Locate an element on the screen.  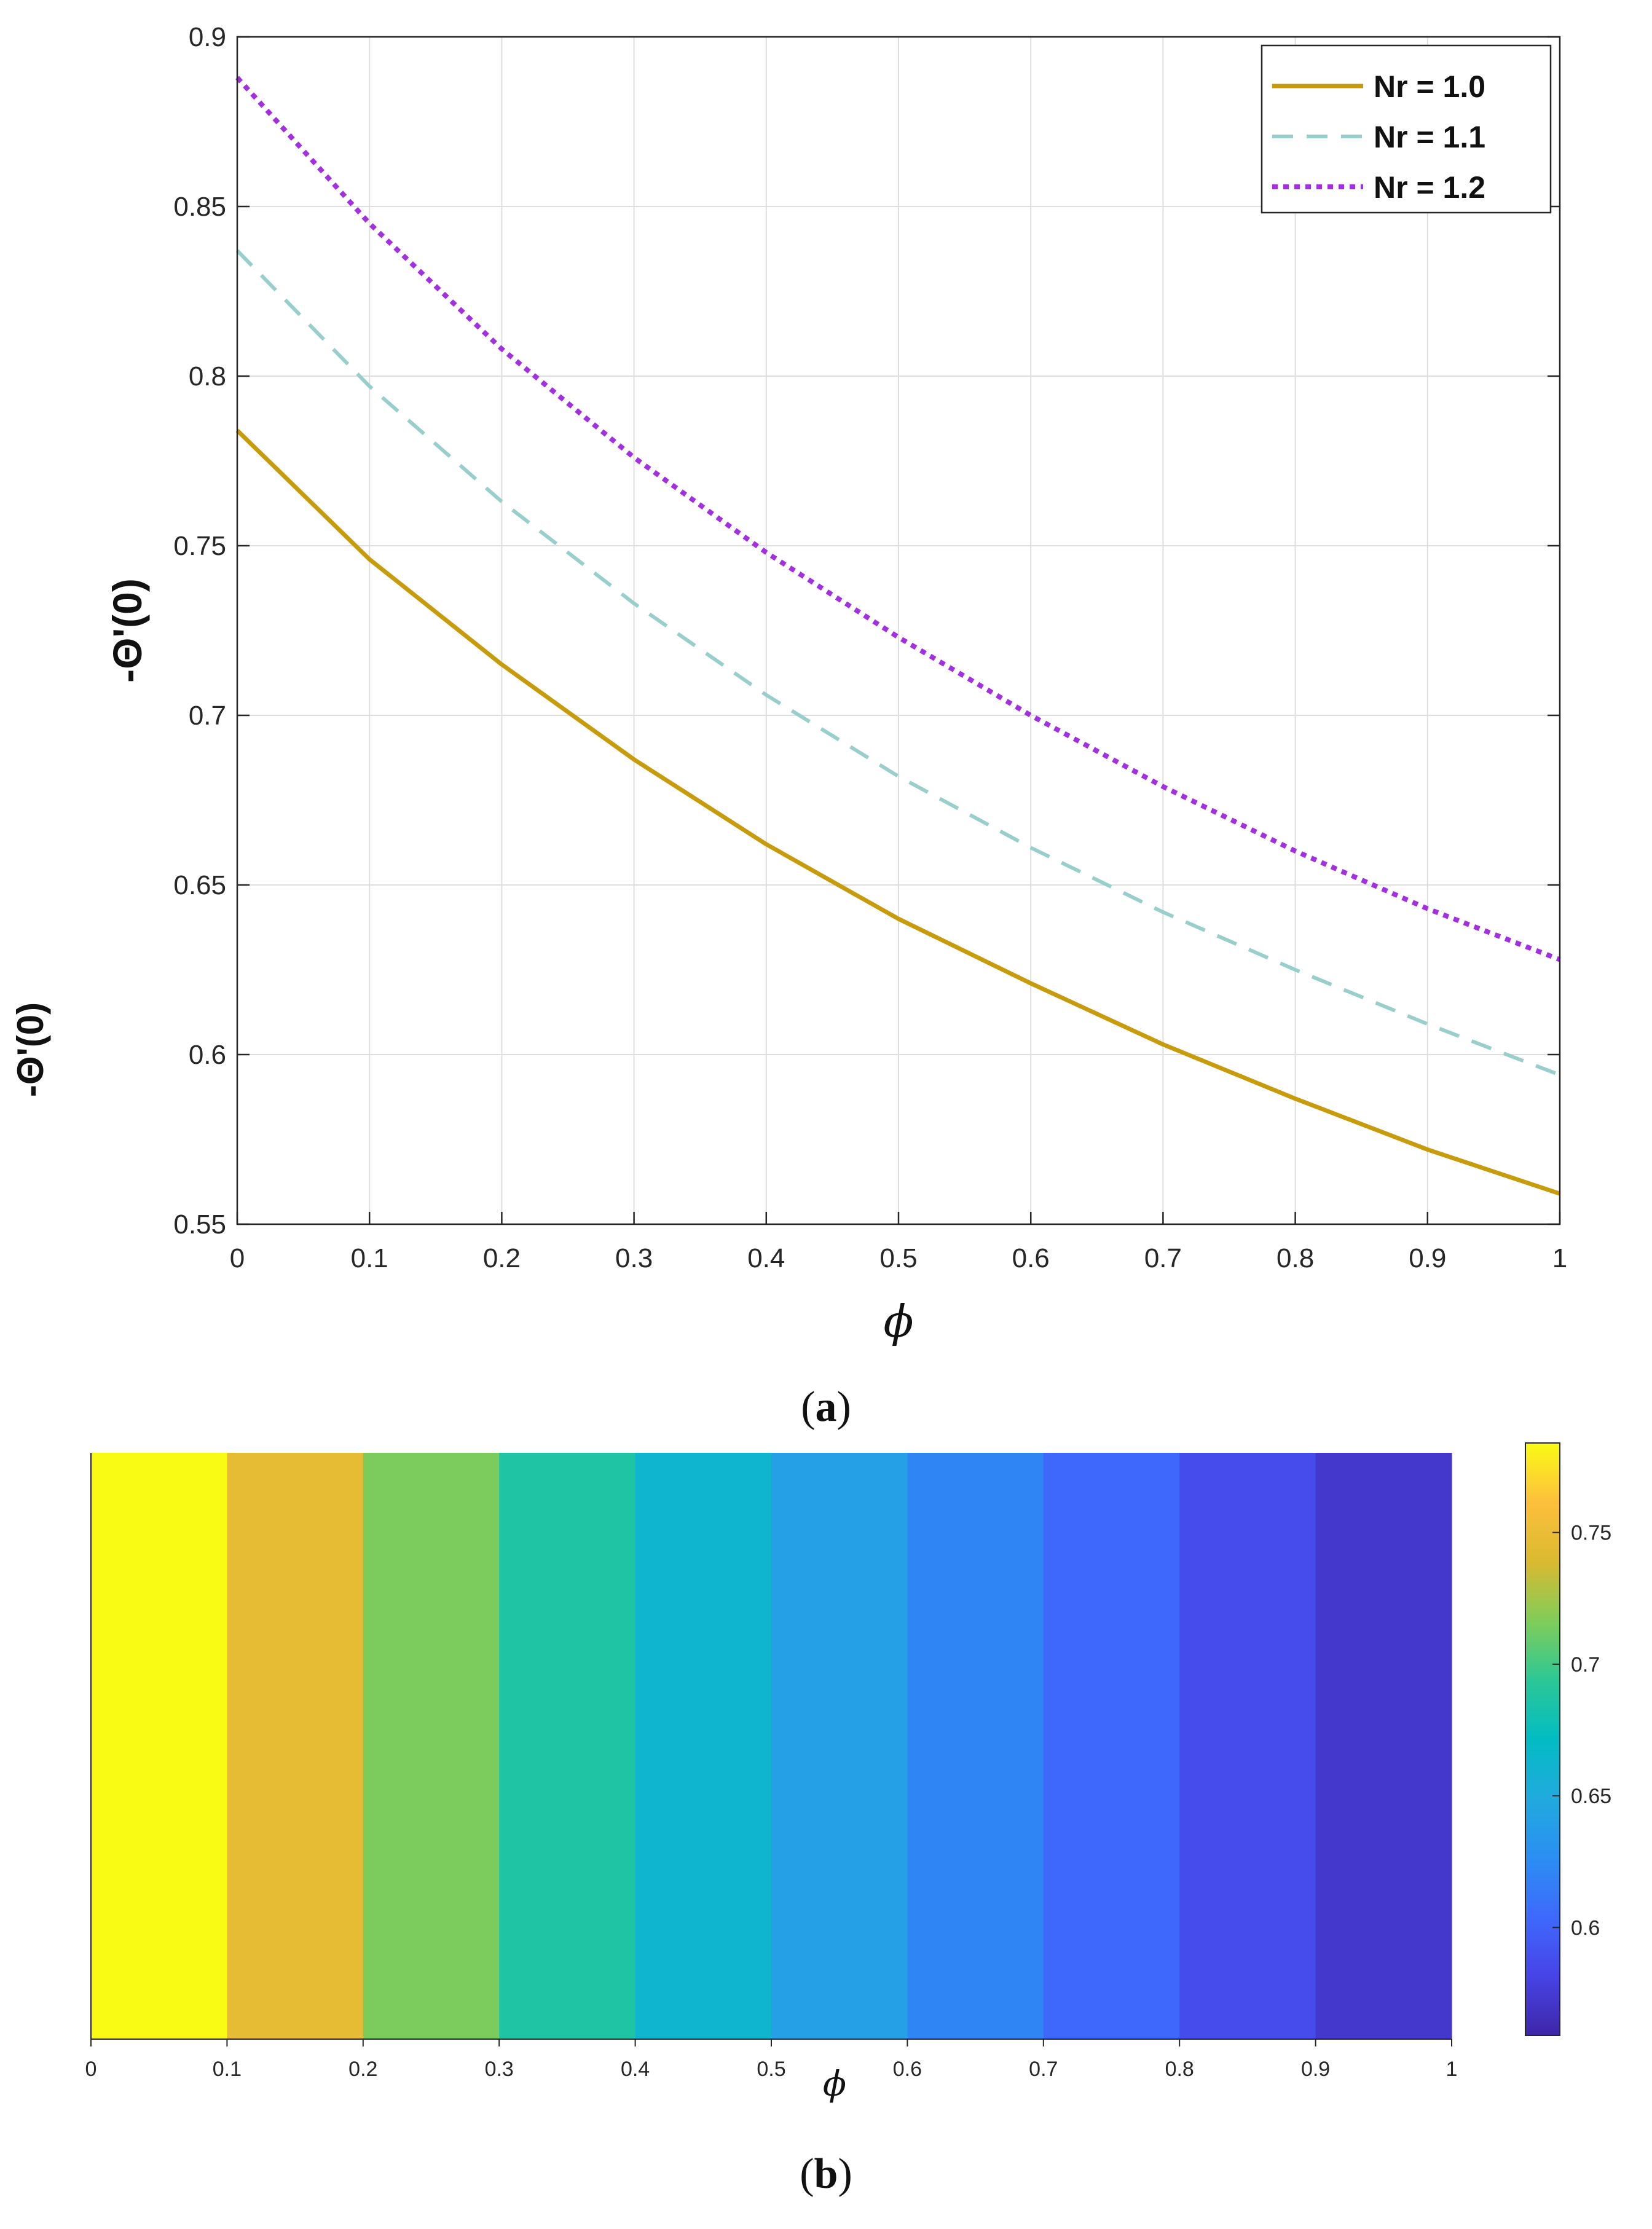
y-axis-label-a: -Θ'(0) is located at coordinates (127, 631).